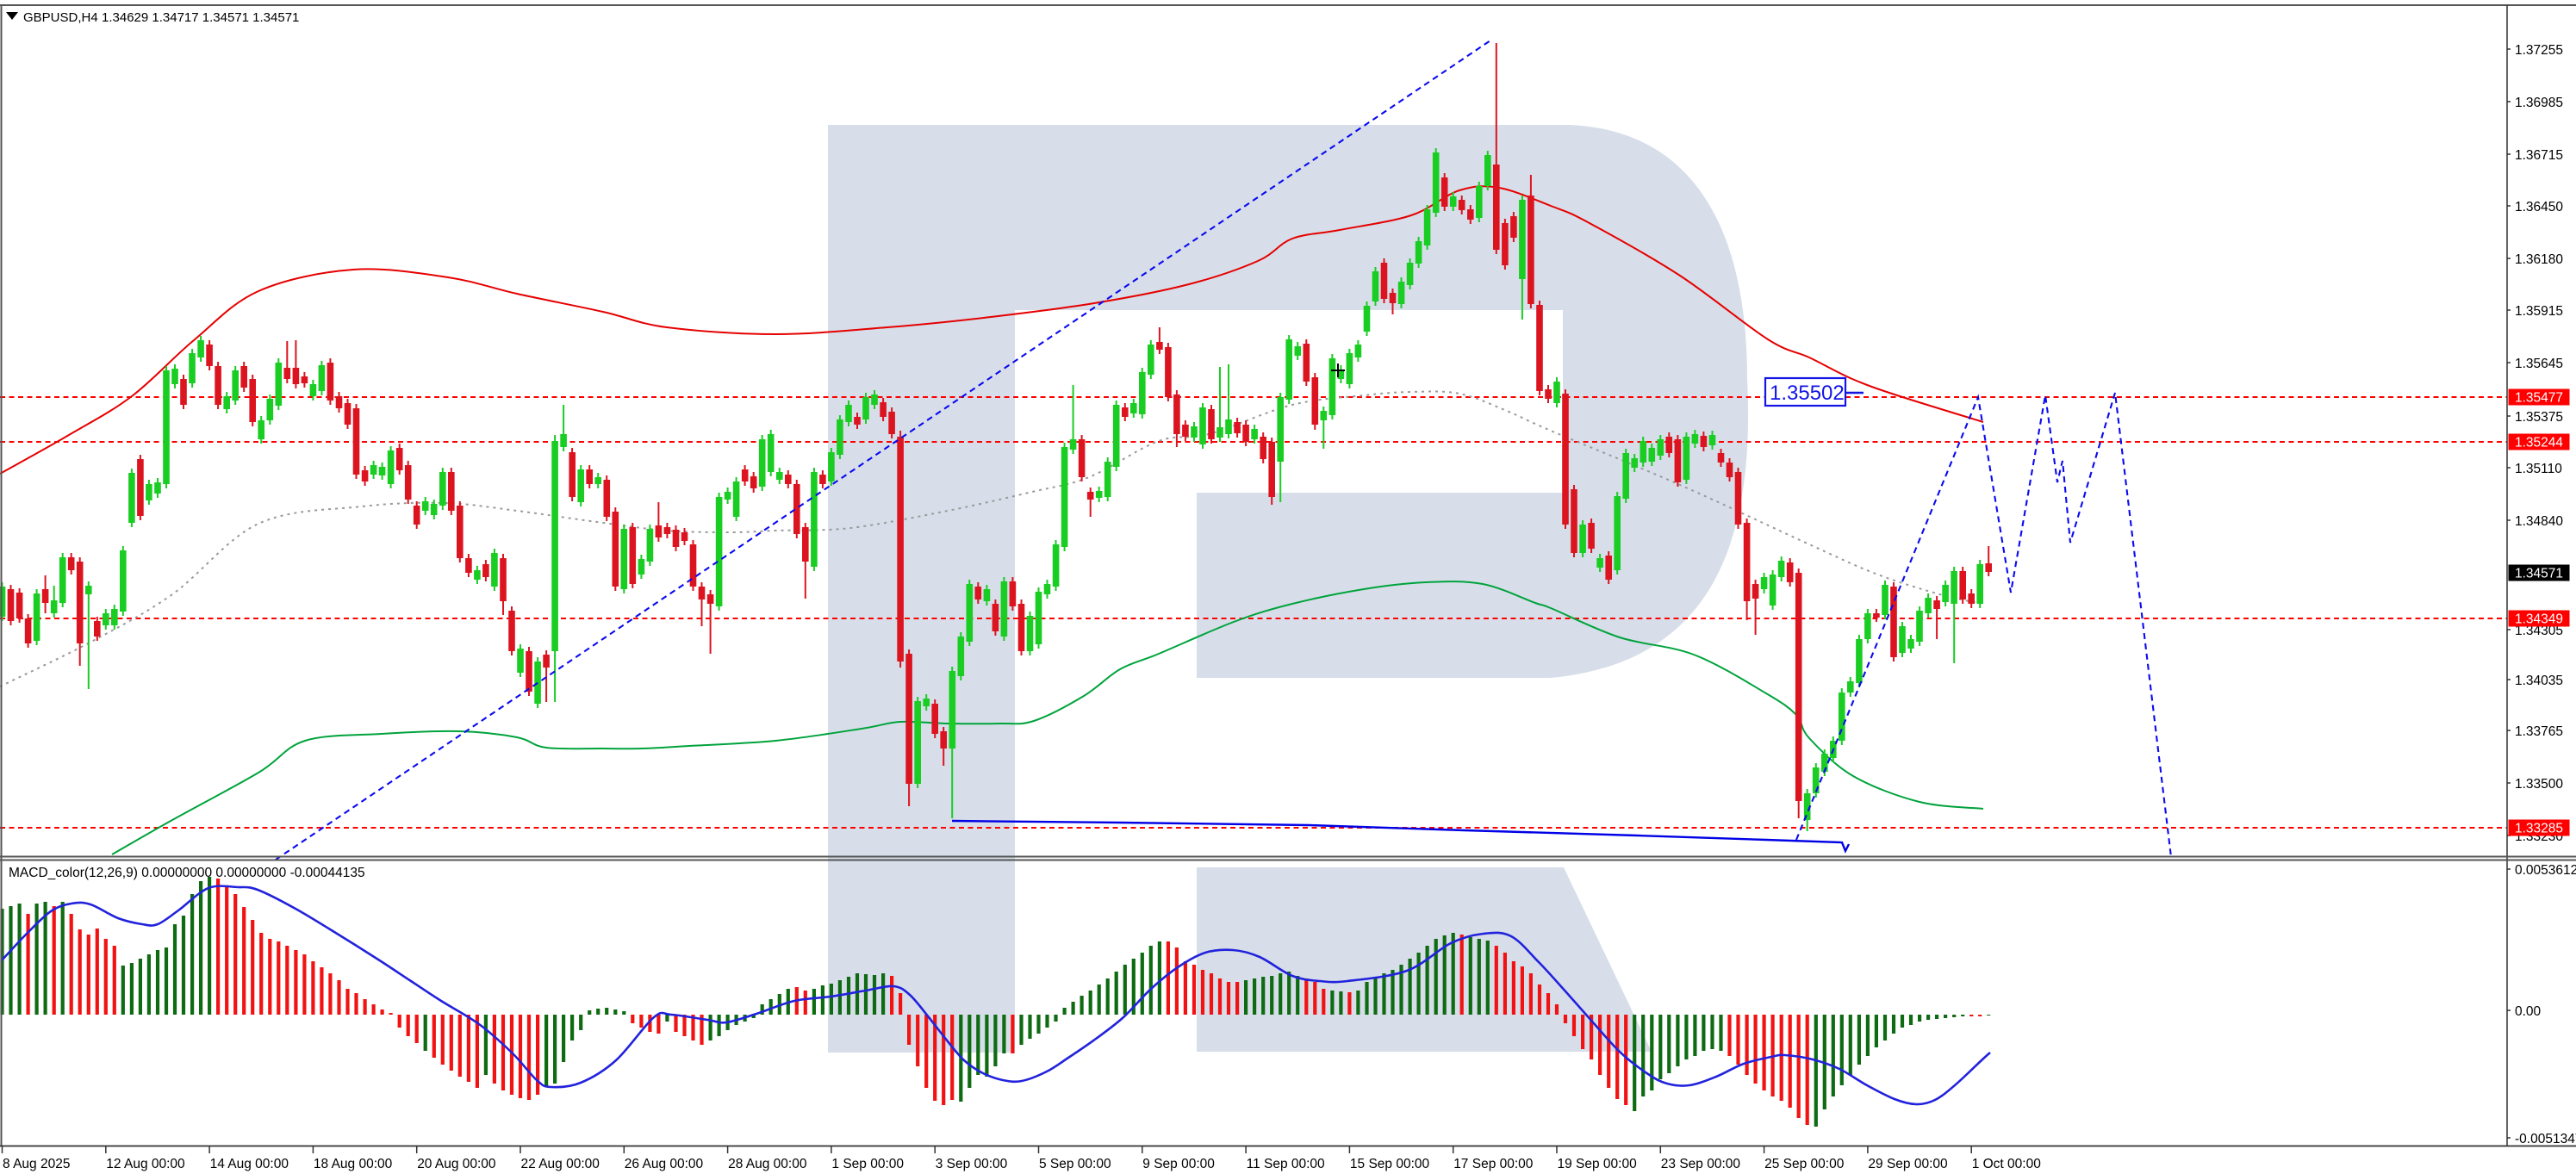 This screenshot has height=1174, width=2576. I want to click on svg-text: 1.34840, so click(2539, 521).